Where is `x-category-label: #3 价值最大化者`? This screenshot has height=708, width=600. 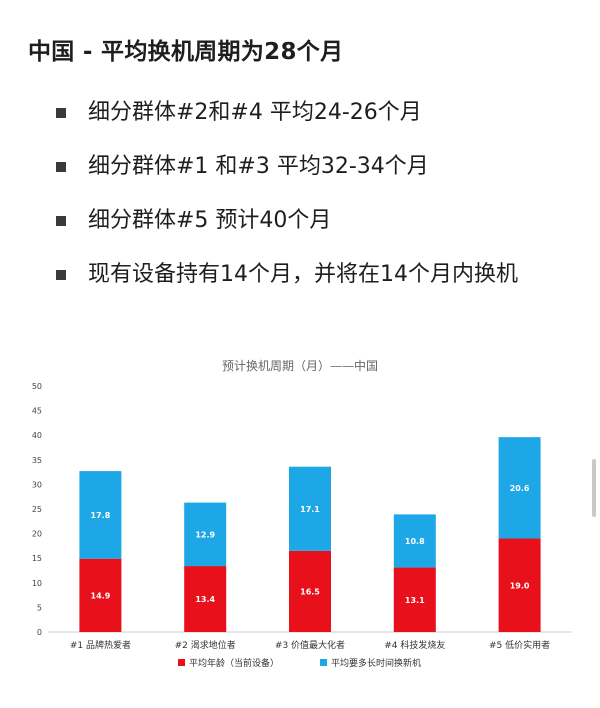
x-category-label: #3 价值最大化者 is located at coordinates (310, 645).